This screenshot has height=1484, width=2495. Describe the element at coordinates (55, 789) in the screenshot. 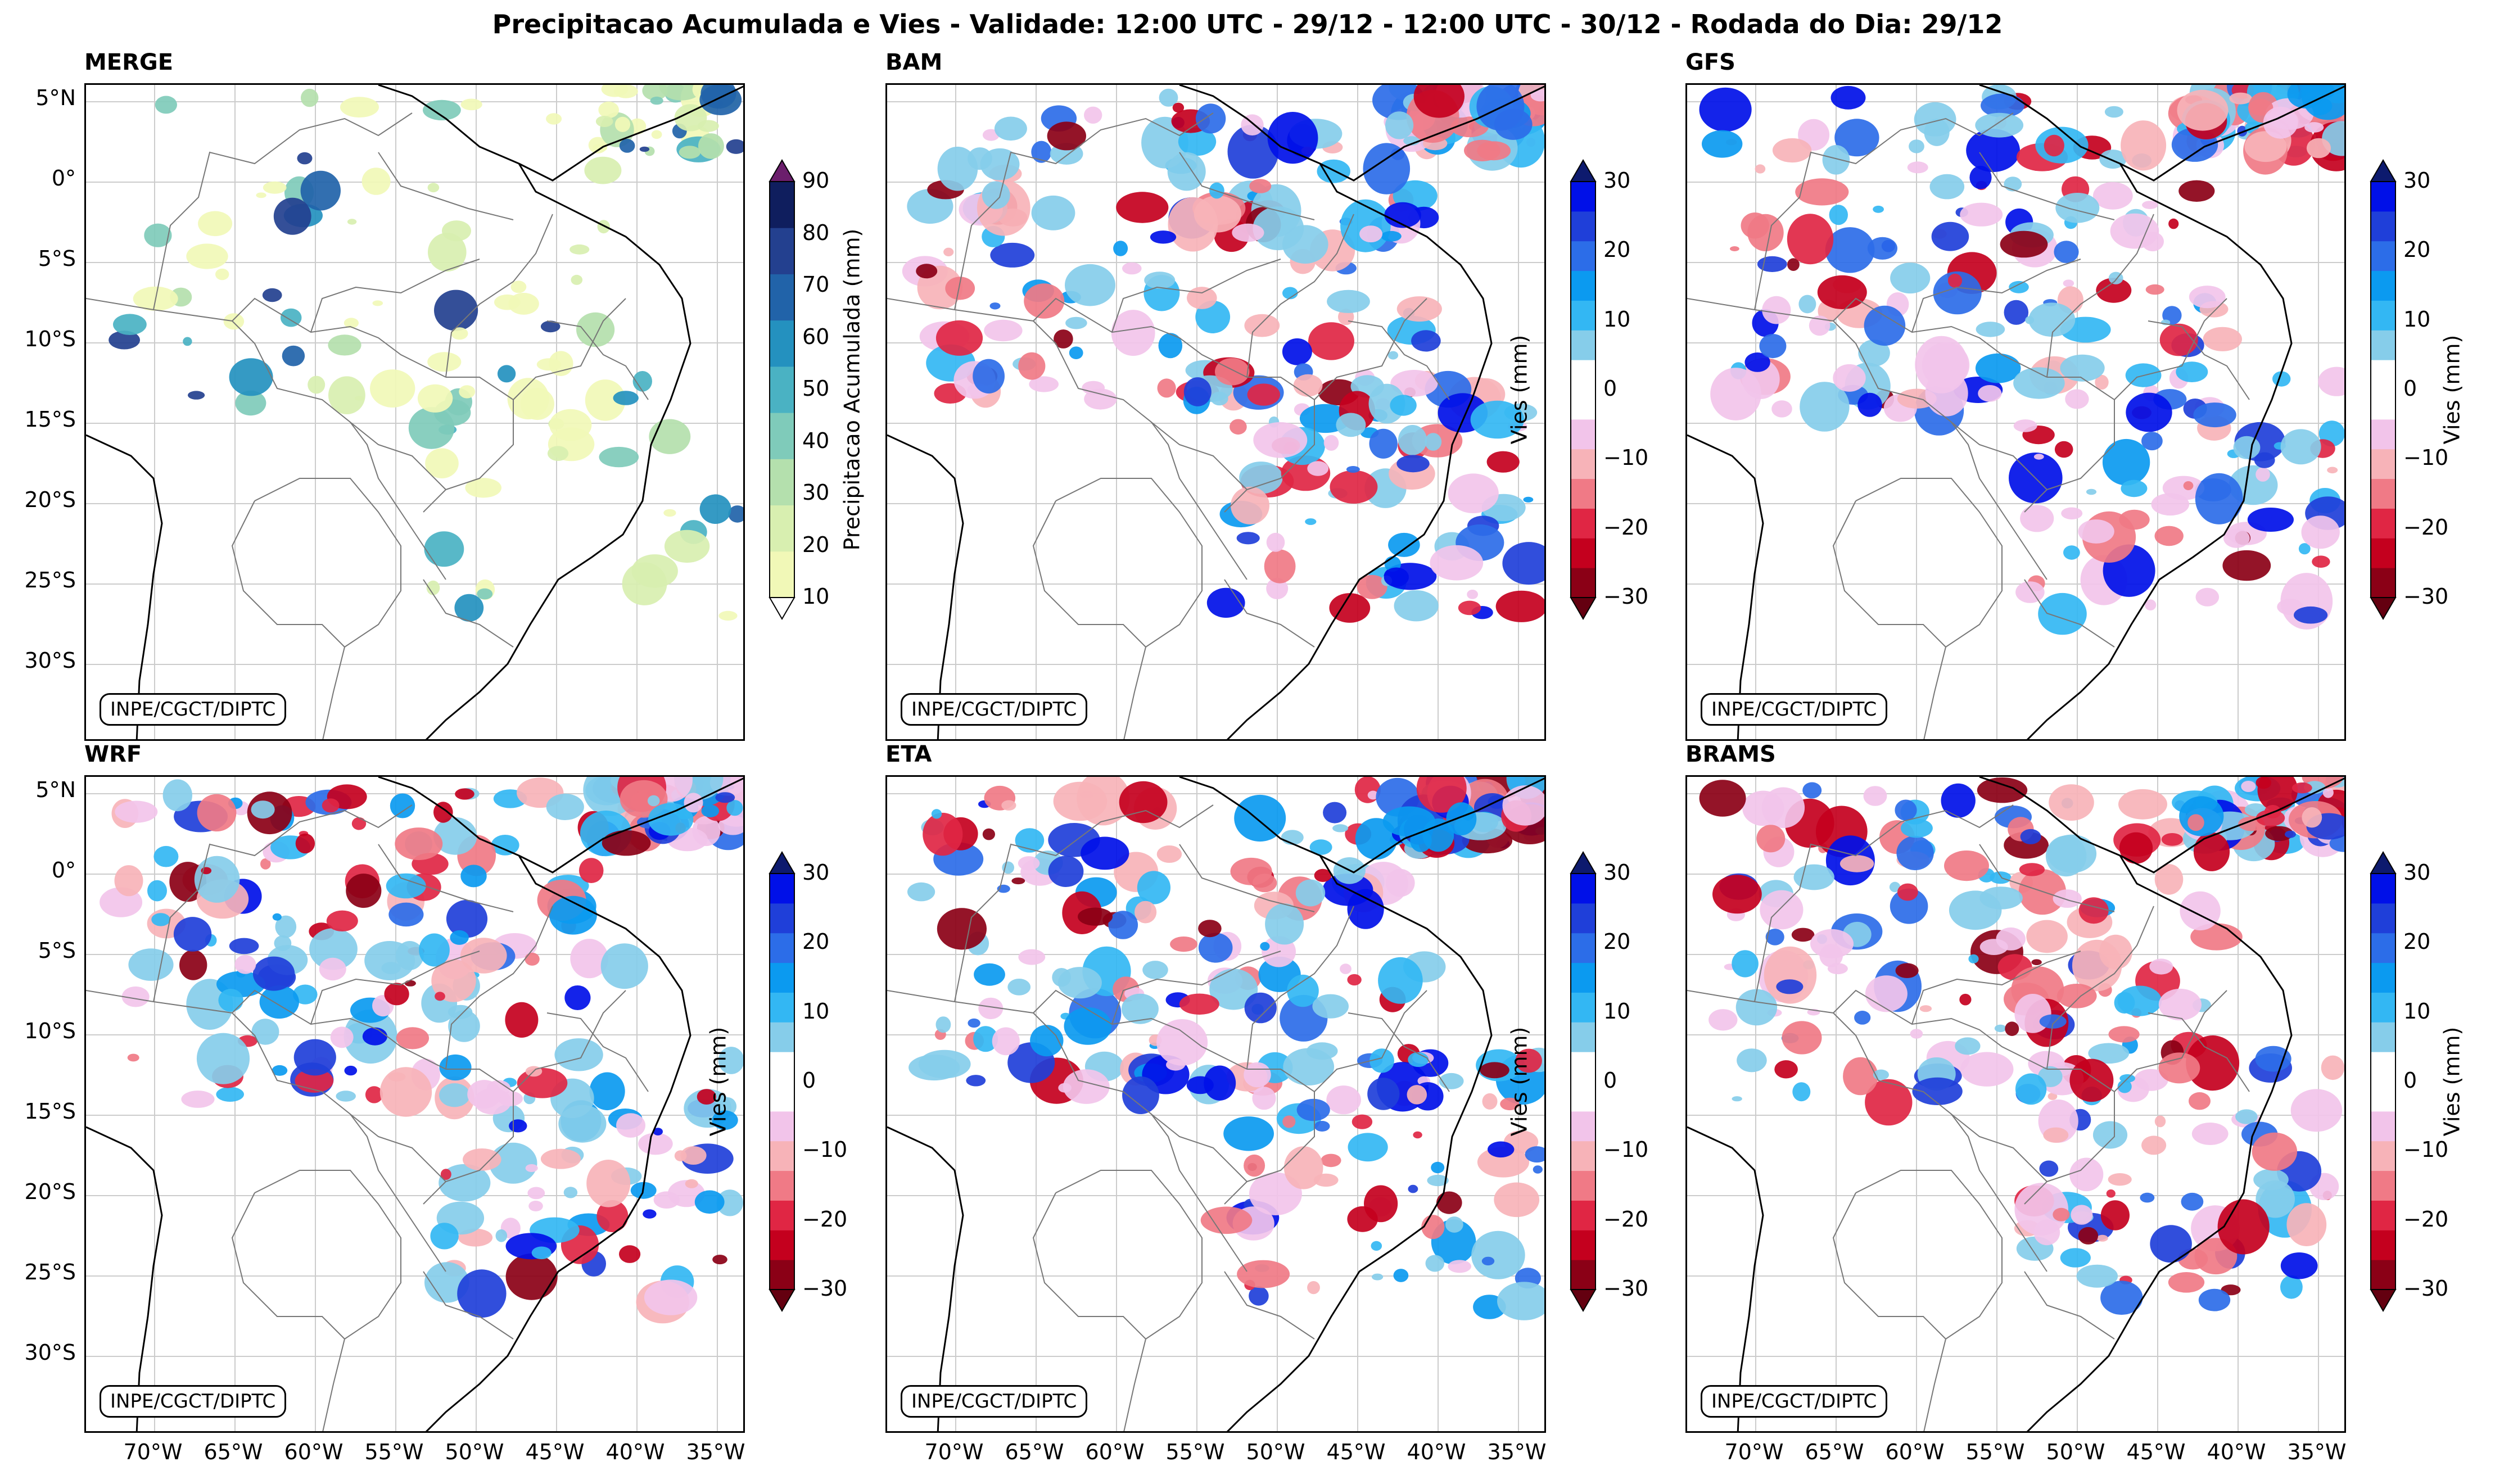

I see `lat-tick-label: 5°N` at that location.